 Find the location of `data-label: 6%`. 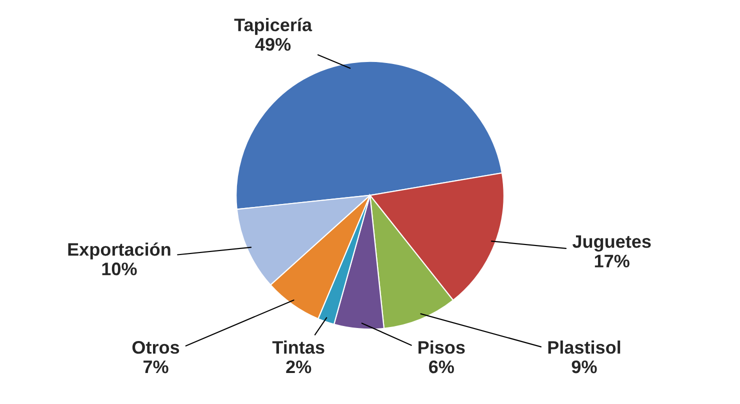

data-label: 6% is located at coordinates (441, 367).